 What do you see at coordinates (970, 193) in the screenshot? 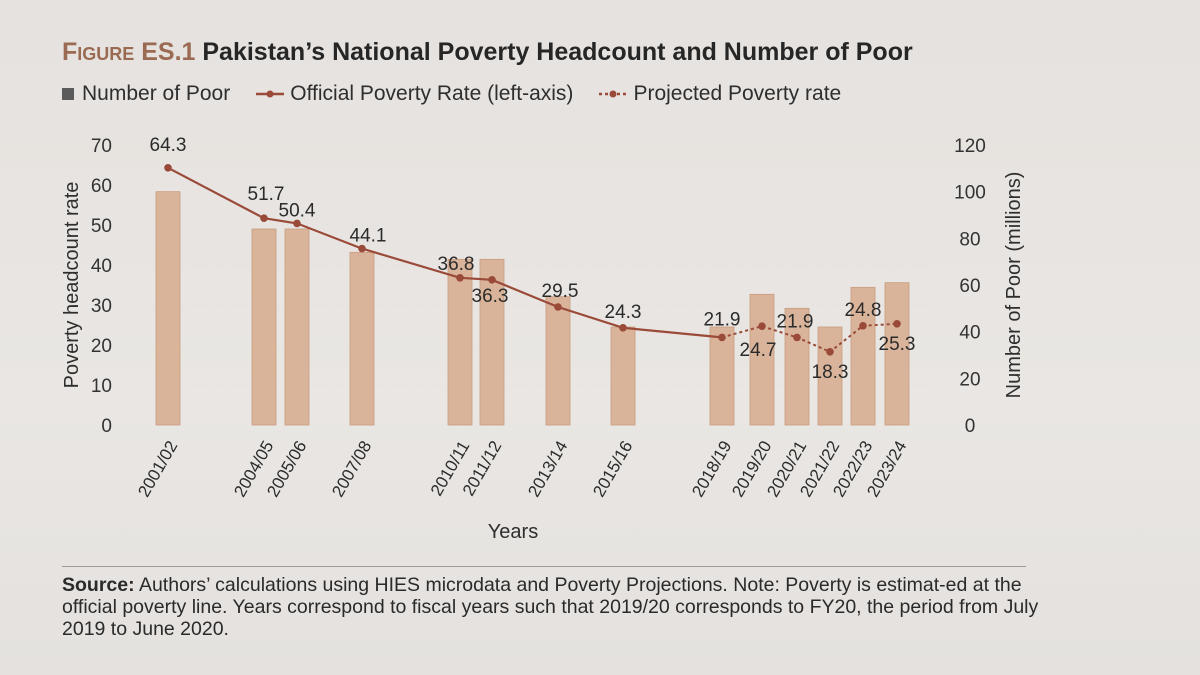
I see `y2-tick-label: 100` at bounding box center [970, 193].